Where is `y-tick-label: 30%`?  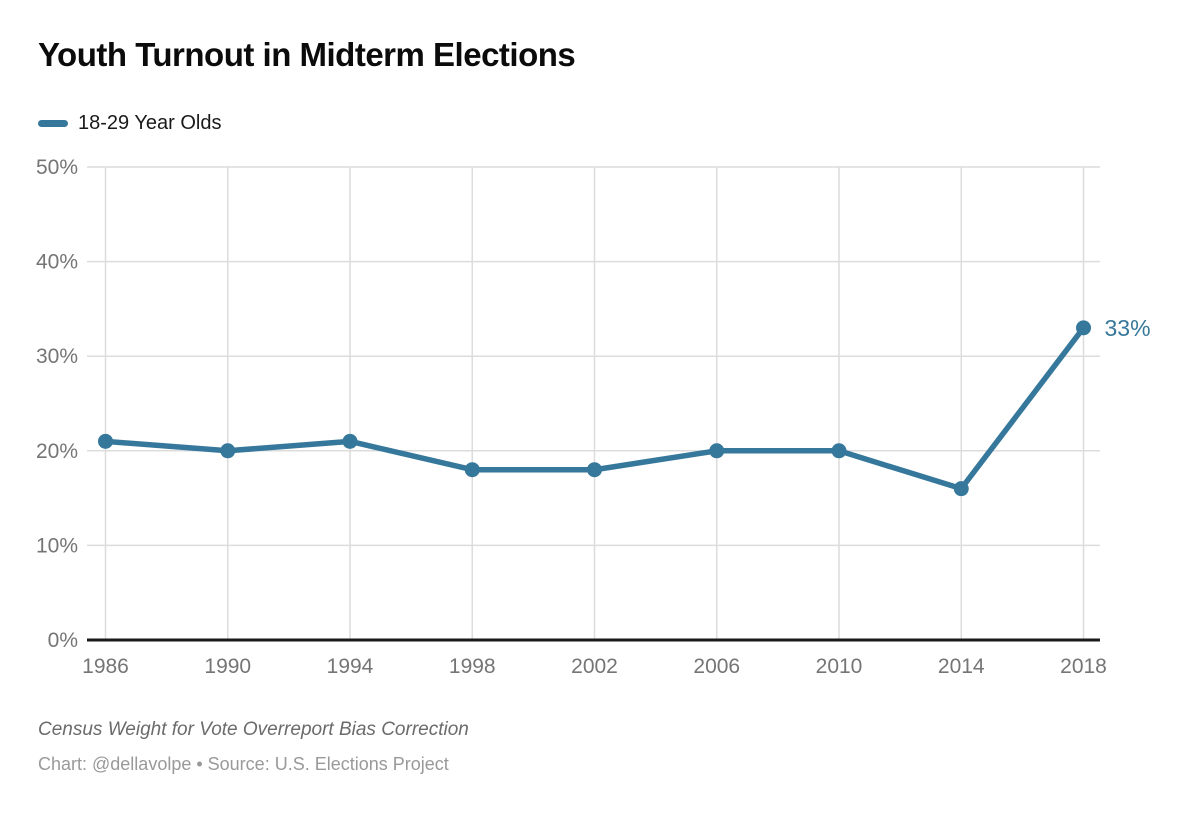 y-tick-label: 30% is located at coordinates (57, 356).